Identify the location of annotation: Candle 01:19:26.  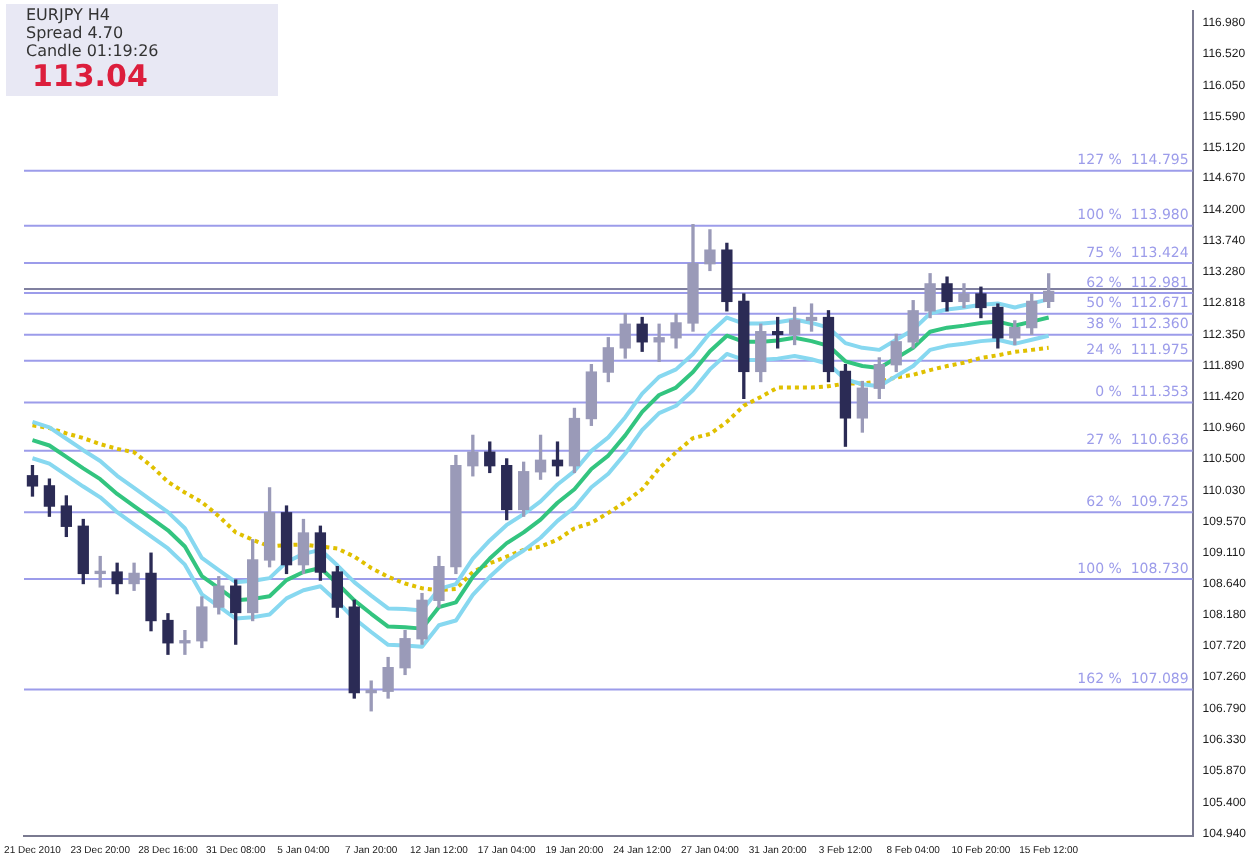
(93, 51).